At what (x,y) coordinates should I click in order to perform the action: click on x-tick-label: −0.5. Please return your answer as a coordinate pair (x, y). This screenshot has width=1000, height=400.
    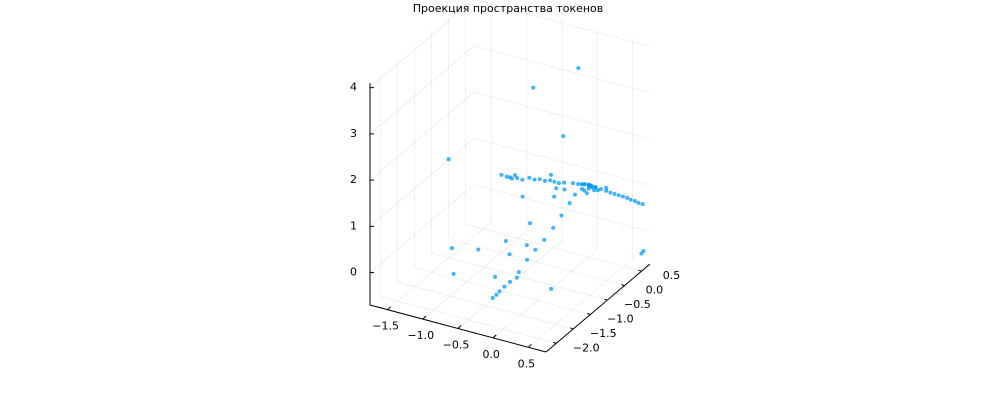
    Looking at the image, I should click on (456, 345).